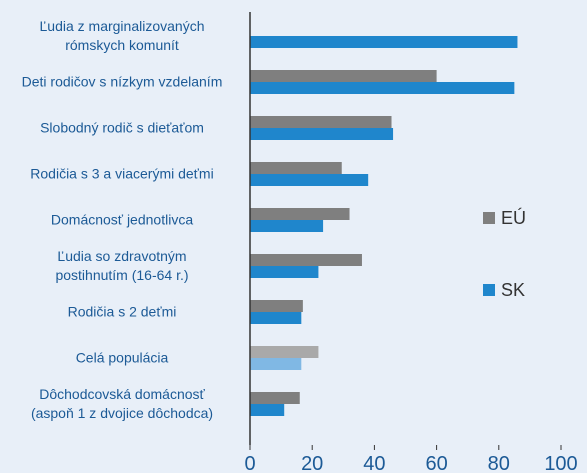 This screenshot has width=587, height=473. What do you see at coordinates (312, 463) in the screenshot?
I see `x-tick-label: 20` at bounding box center [312, 463].